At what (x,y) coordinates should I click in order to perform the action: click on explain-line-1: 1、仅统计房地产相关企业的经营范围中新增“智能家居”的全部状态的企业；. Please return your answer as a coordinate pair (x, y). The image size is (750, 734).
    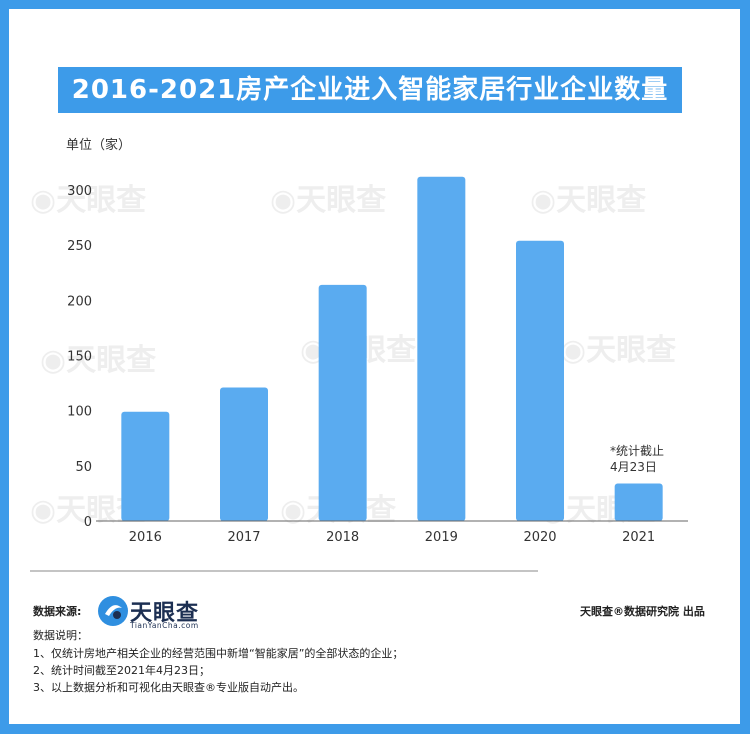
    Looking at the image, I should click on (218, 653).